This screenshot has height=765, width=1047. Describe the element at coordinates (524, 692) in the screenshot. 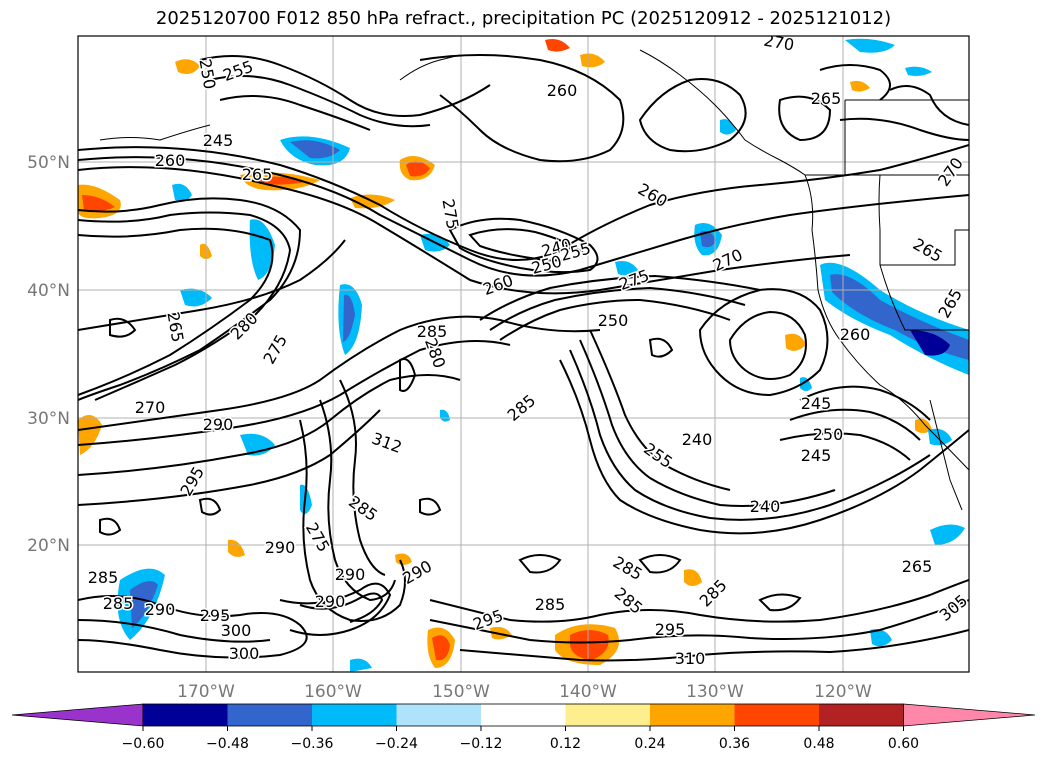

I see `longitude-axis: 170°W 160°W 150°W 140°W 130°W 120°W` at that location.